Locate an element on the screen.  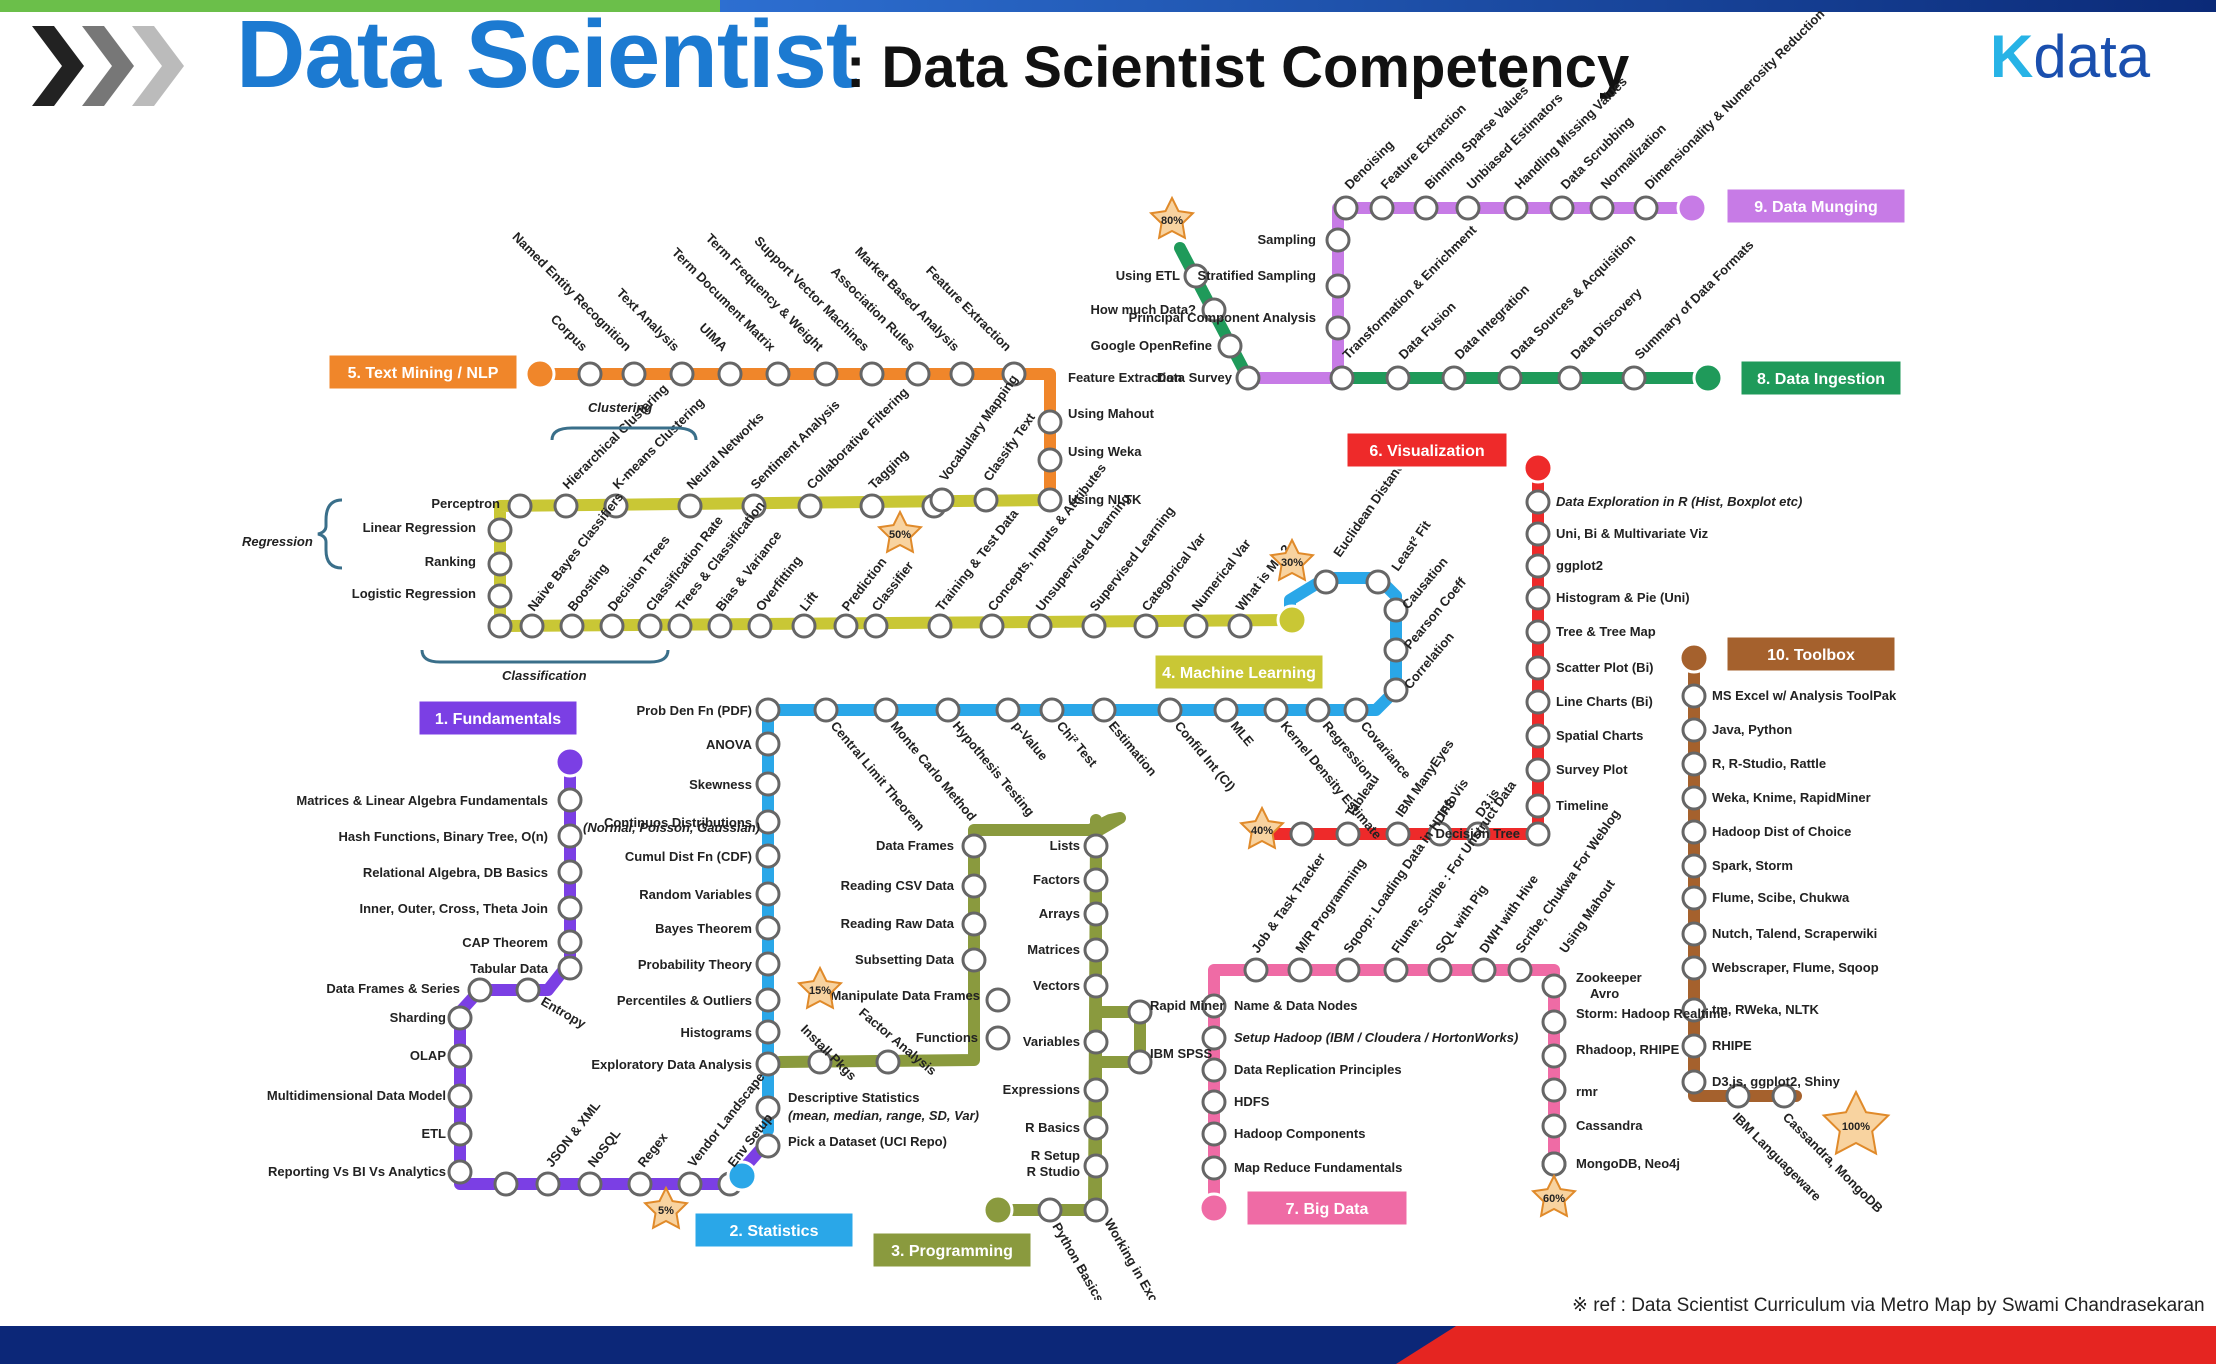
station-label: Functions is located at coordinates (947, 1037).